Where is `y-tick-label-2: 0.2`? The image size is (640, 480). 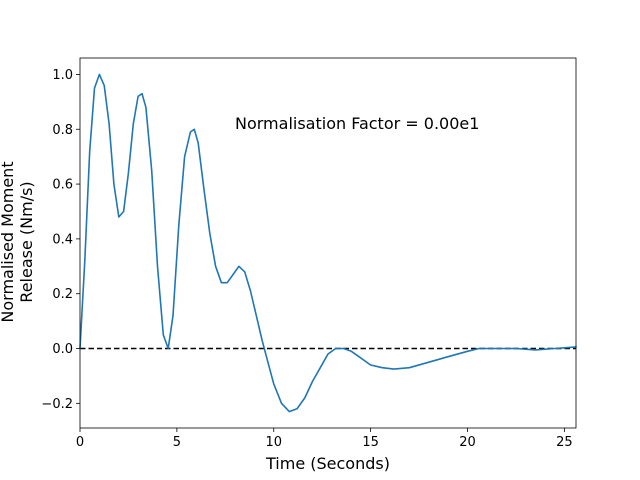
y-tick-label-2: 0.2 is located at coordinates (62, 294).